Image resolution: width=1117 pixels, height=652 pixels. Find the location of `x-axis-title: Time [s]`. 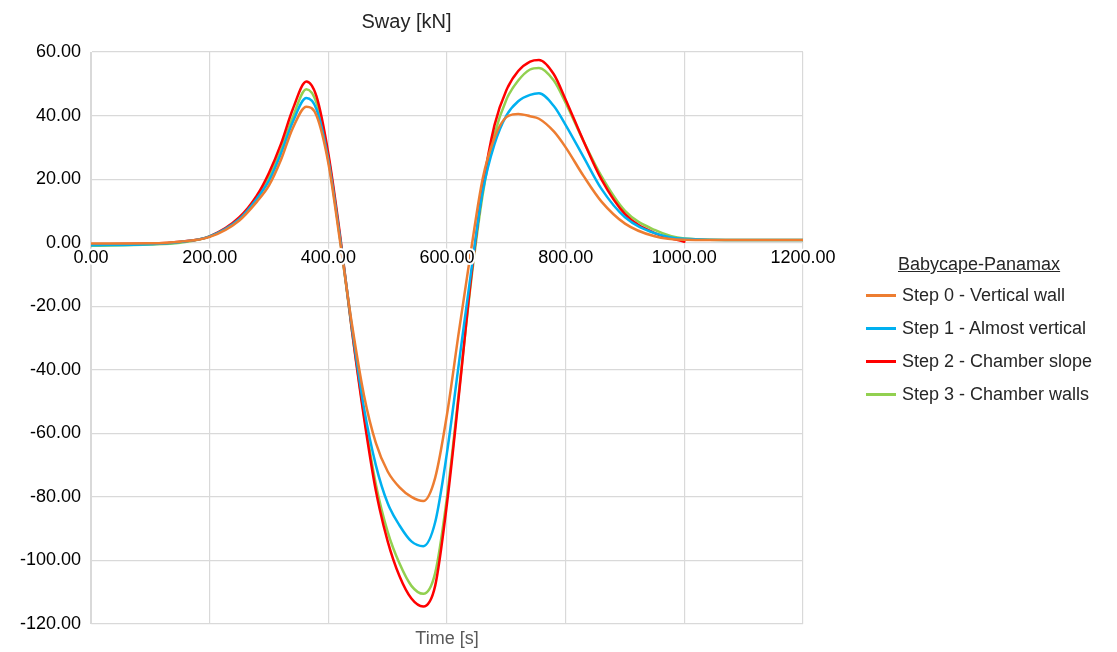

x-axis-title: Time [s] is located at coordinates (447, 637).